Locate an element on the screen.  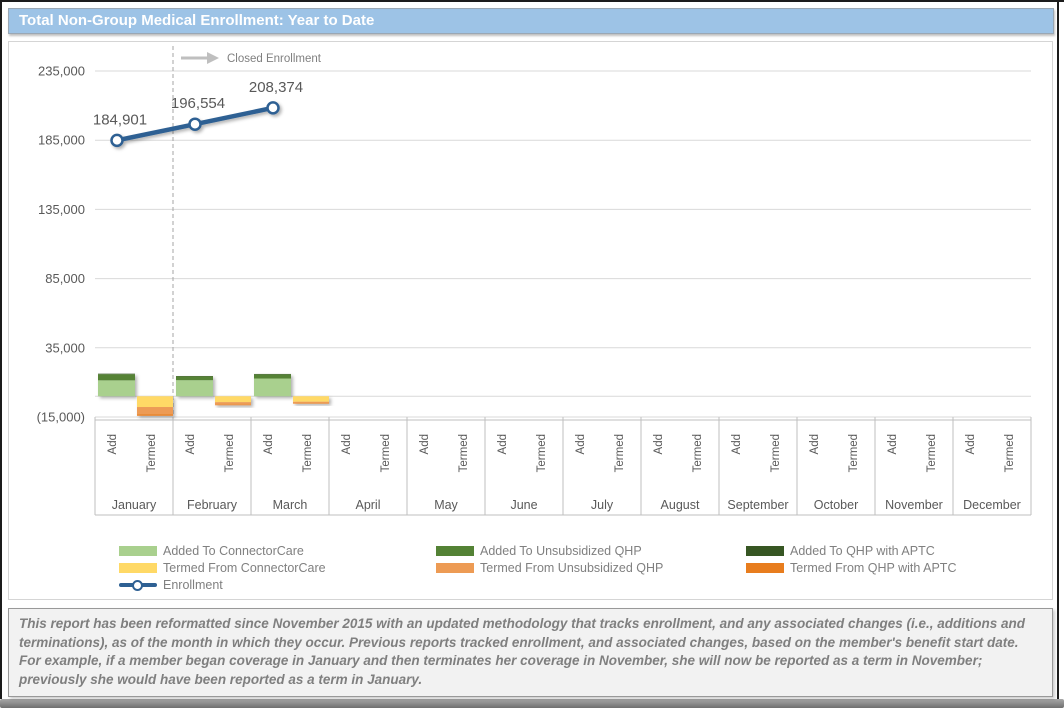
legend-item-termed-from-unsubsidized-qhp: Termed From Unsubsidized QHP is located at coordinates (549, 568).